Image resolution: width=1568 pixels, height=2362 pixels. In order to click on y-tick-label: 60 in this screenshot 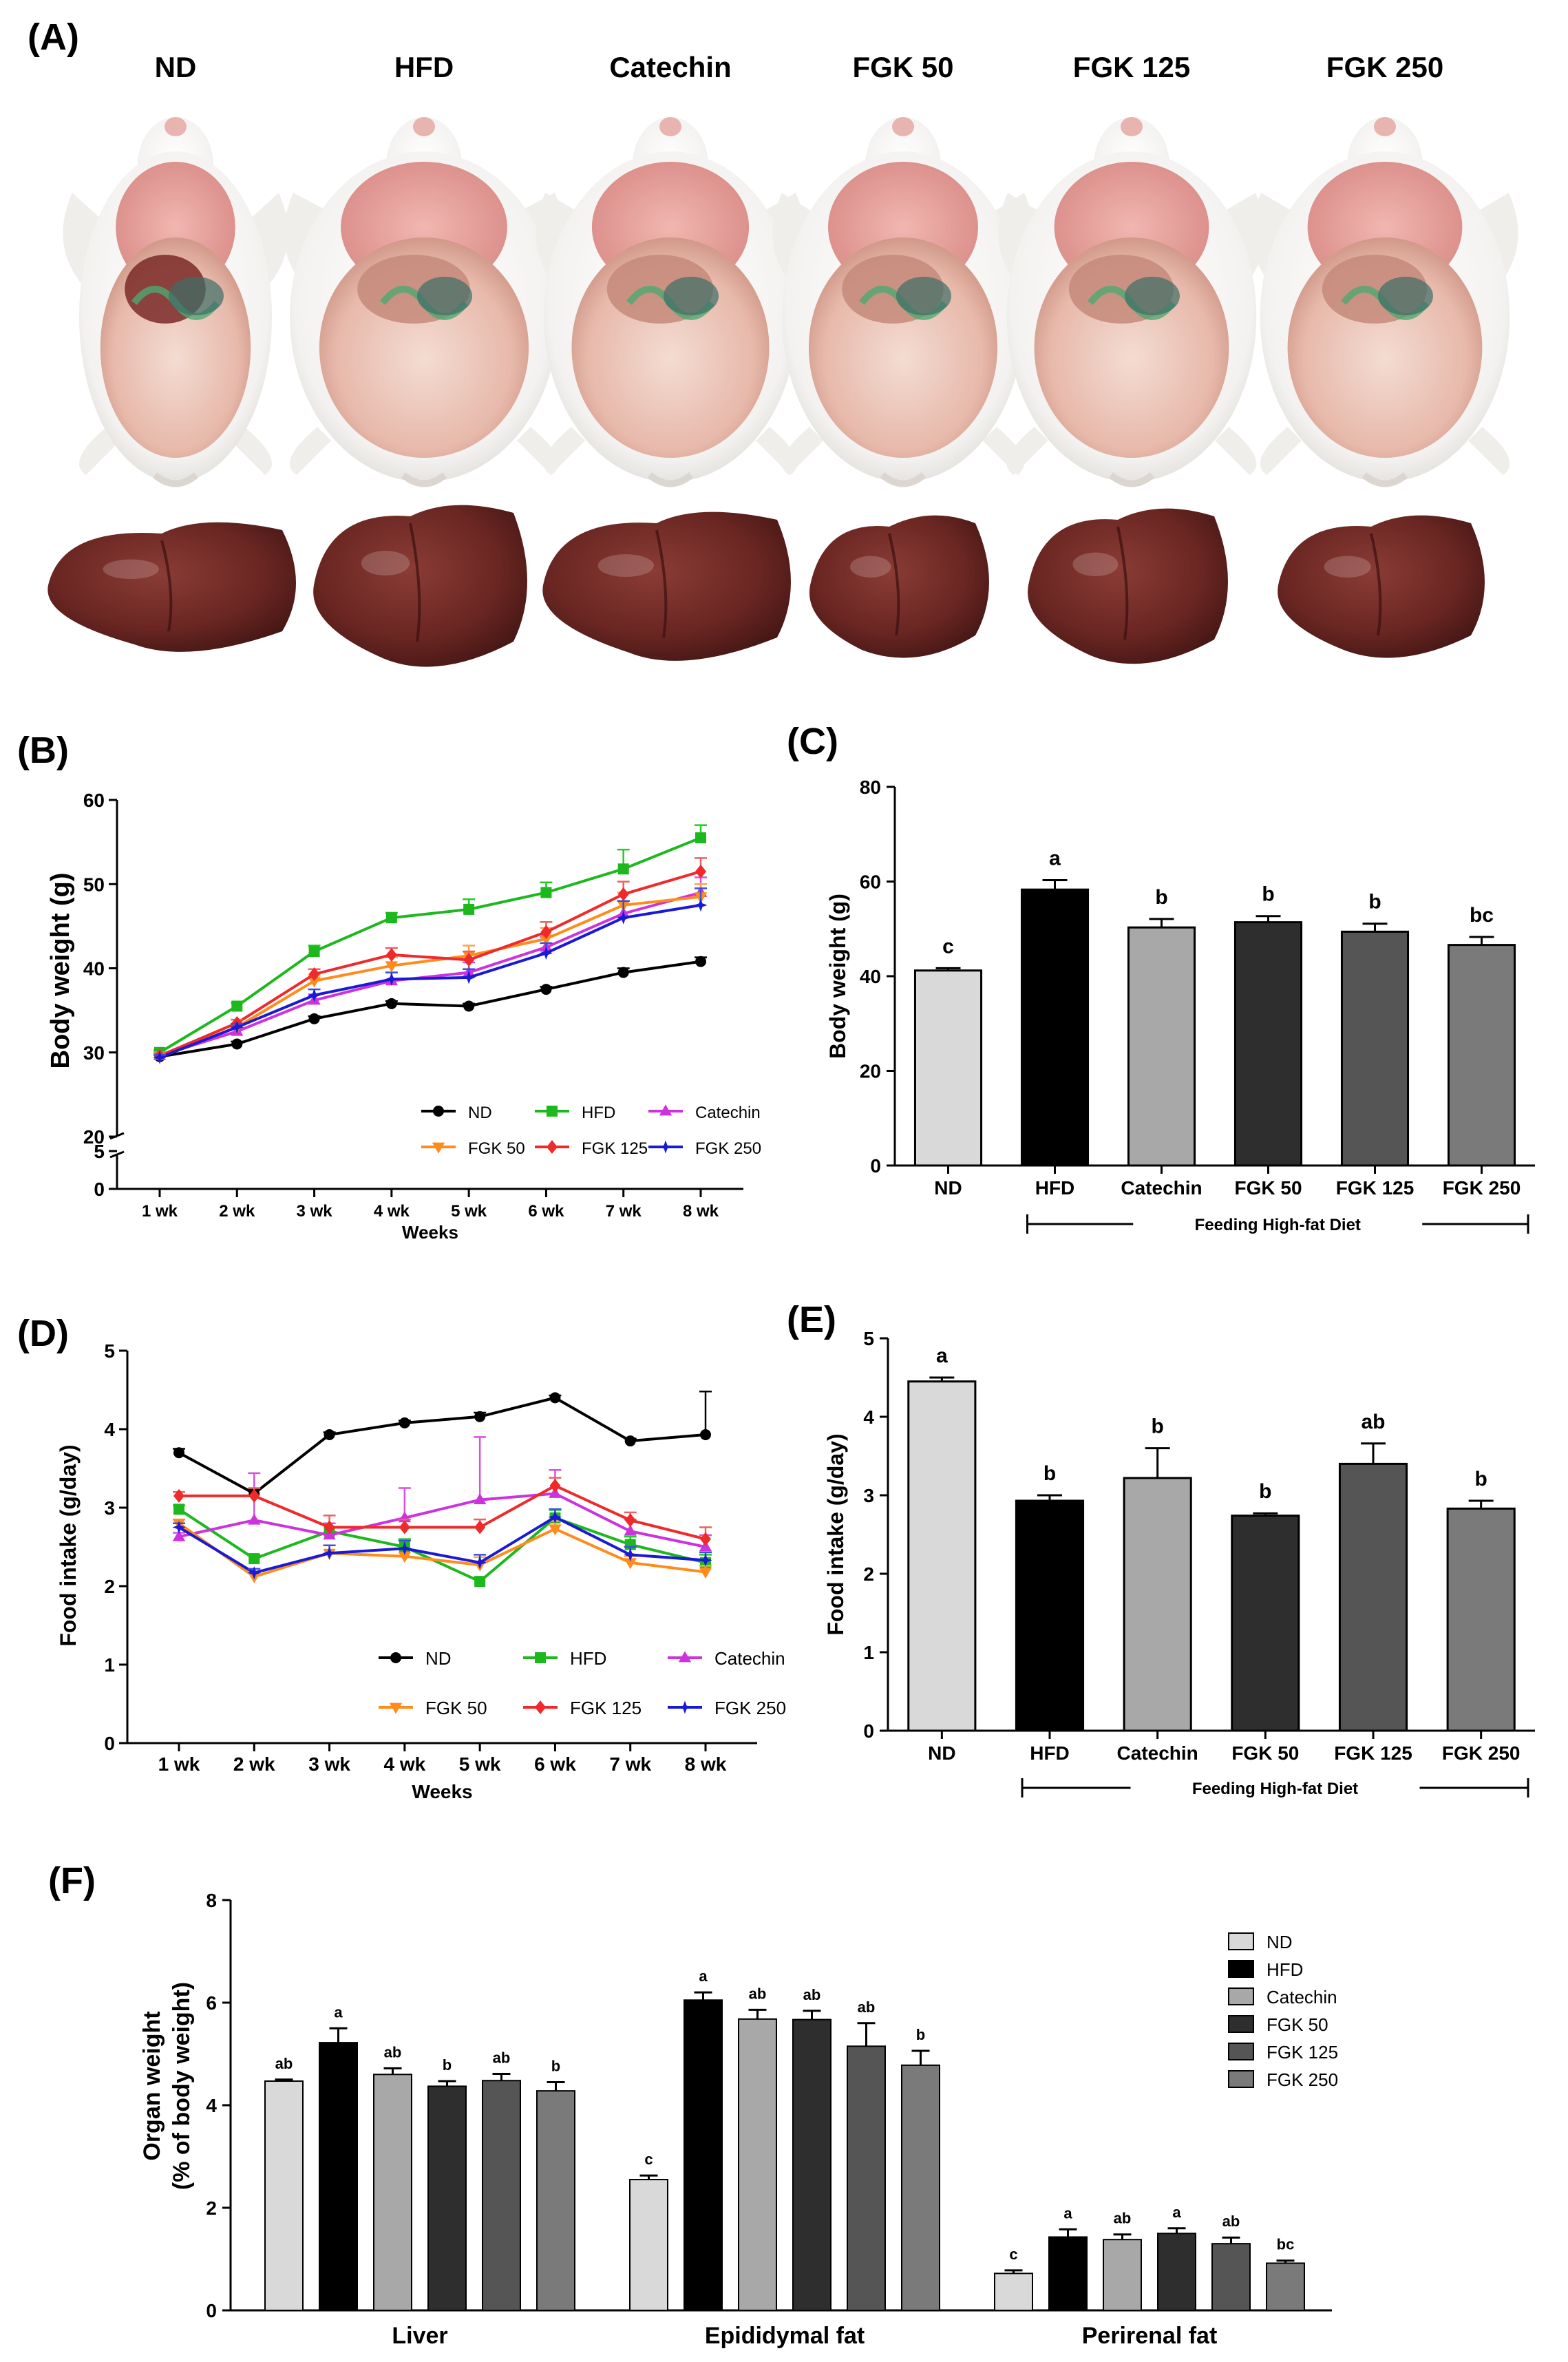, I will do `click(94, 800)`.